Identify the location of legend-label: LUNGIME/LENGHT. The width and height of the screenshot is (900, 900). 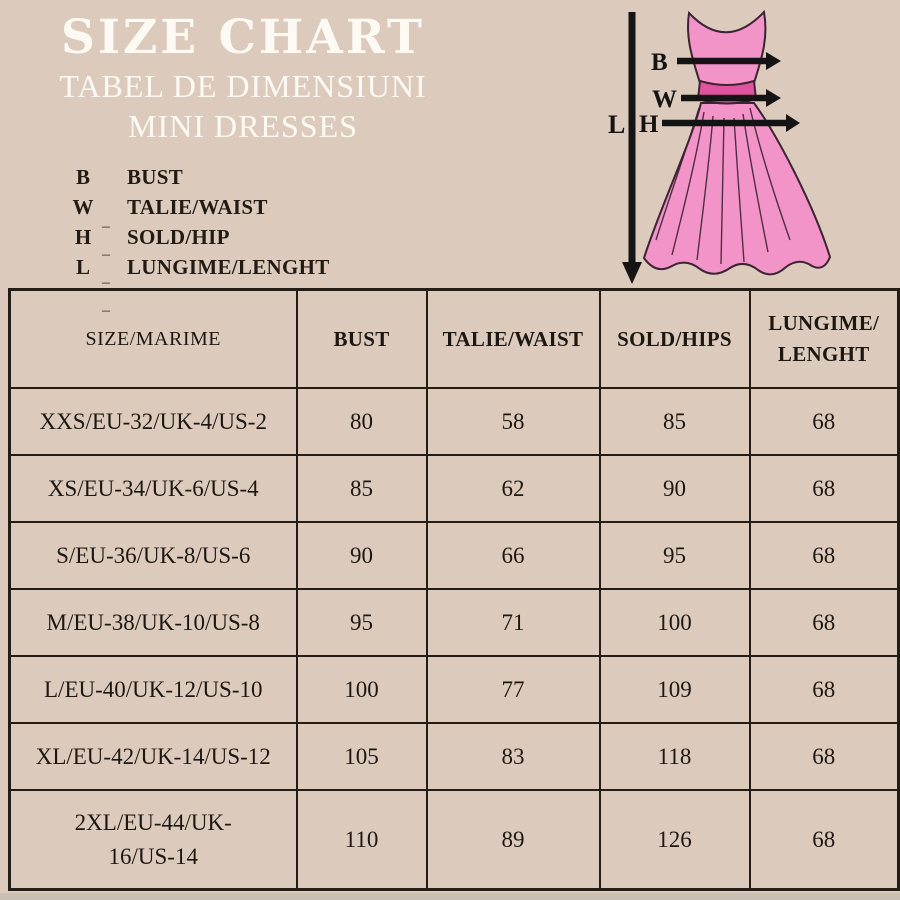
(228, 267).